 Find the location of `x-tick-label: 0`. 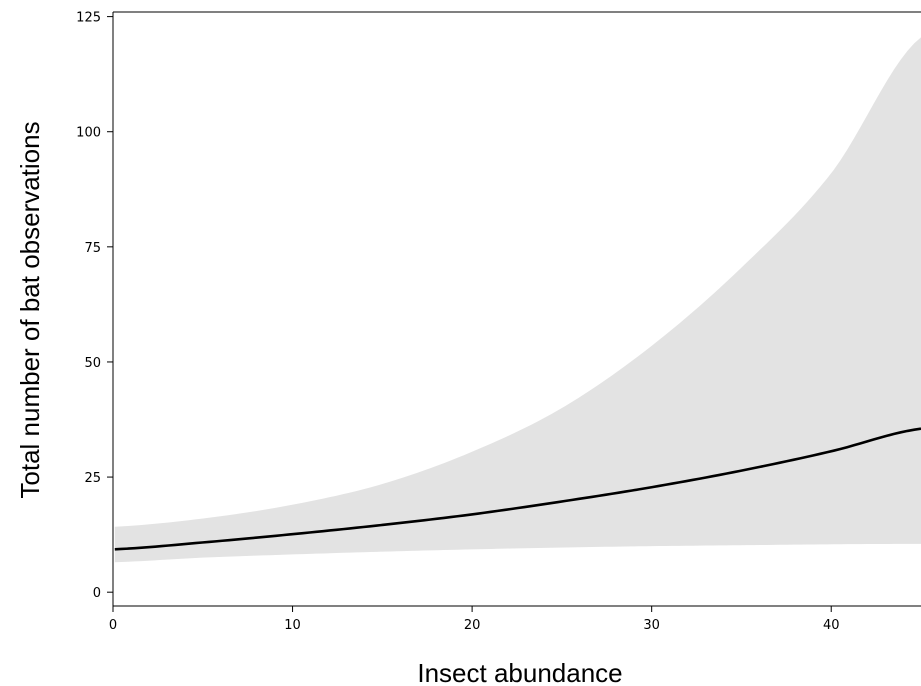

x-tick-label: 0 is located at coordinates (113, 625).